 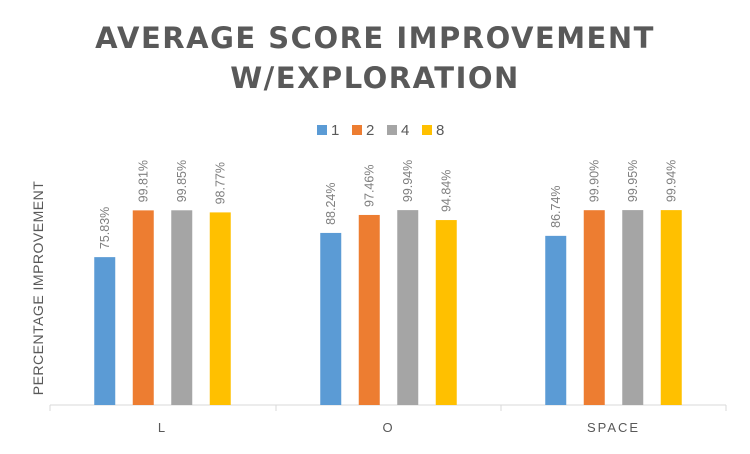 What do you see at coordinates (671, 307) in the screenshot?
I see `bar-series-8-space` at bounding box center [671, 307].